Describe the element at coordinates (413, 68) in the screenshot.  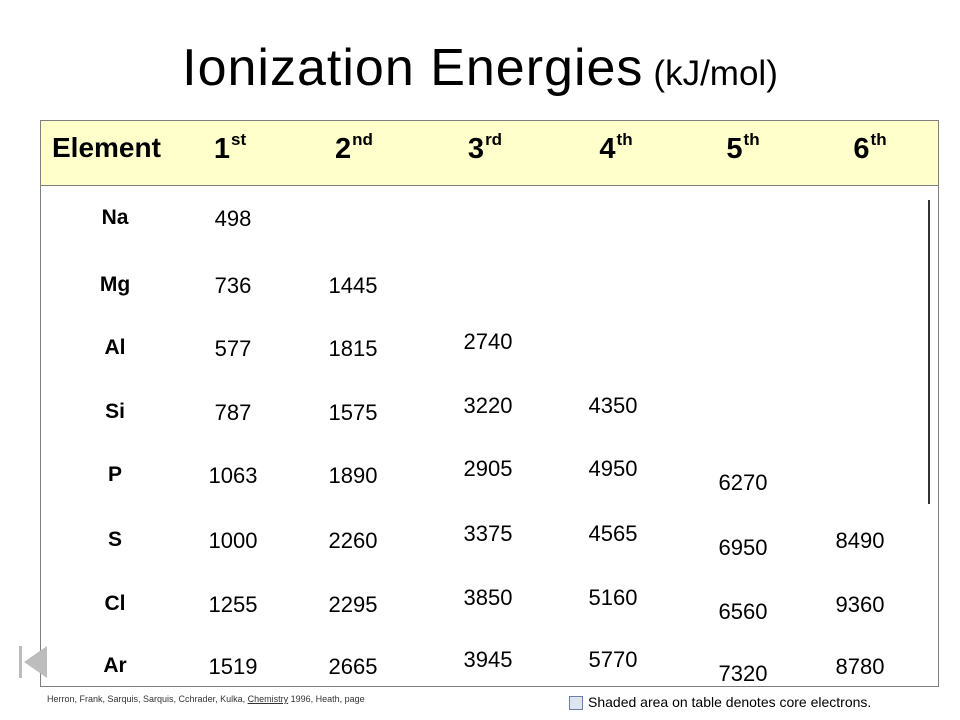
I see `title-main: Ionization Energies` at that location.